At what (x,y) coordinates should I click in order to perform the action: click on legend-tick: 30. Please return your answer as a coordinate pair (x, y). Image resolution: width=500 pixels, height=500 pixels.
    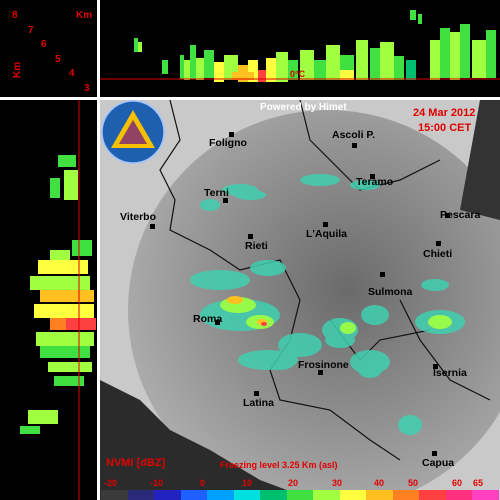
    Looking at the image, I should click on (337, 483).